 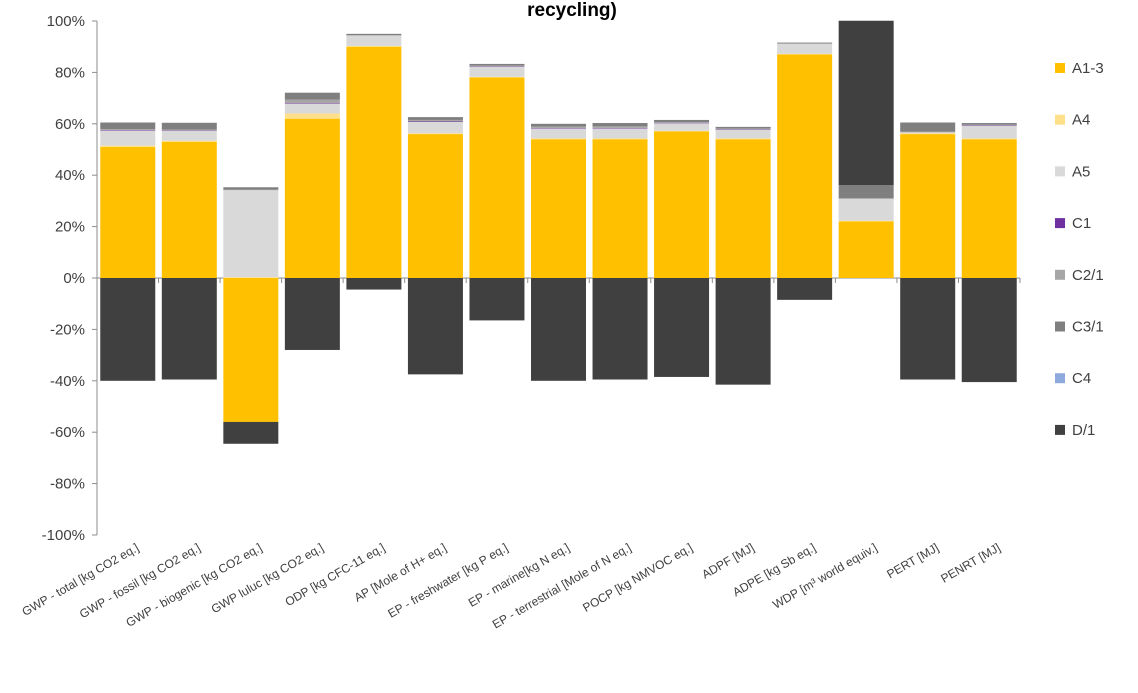 What do you see at coordinates (335, 574) in the screenshot?
I see `category-label: ODP [kg CFC-11 eq.]` at bounding box center [335, 574].